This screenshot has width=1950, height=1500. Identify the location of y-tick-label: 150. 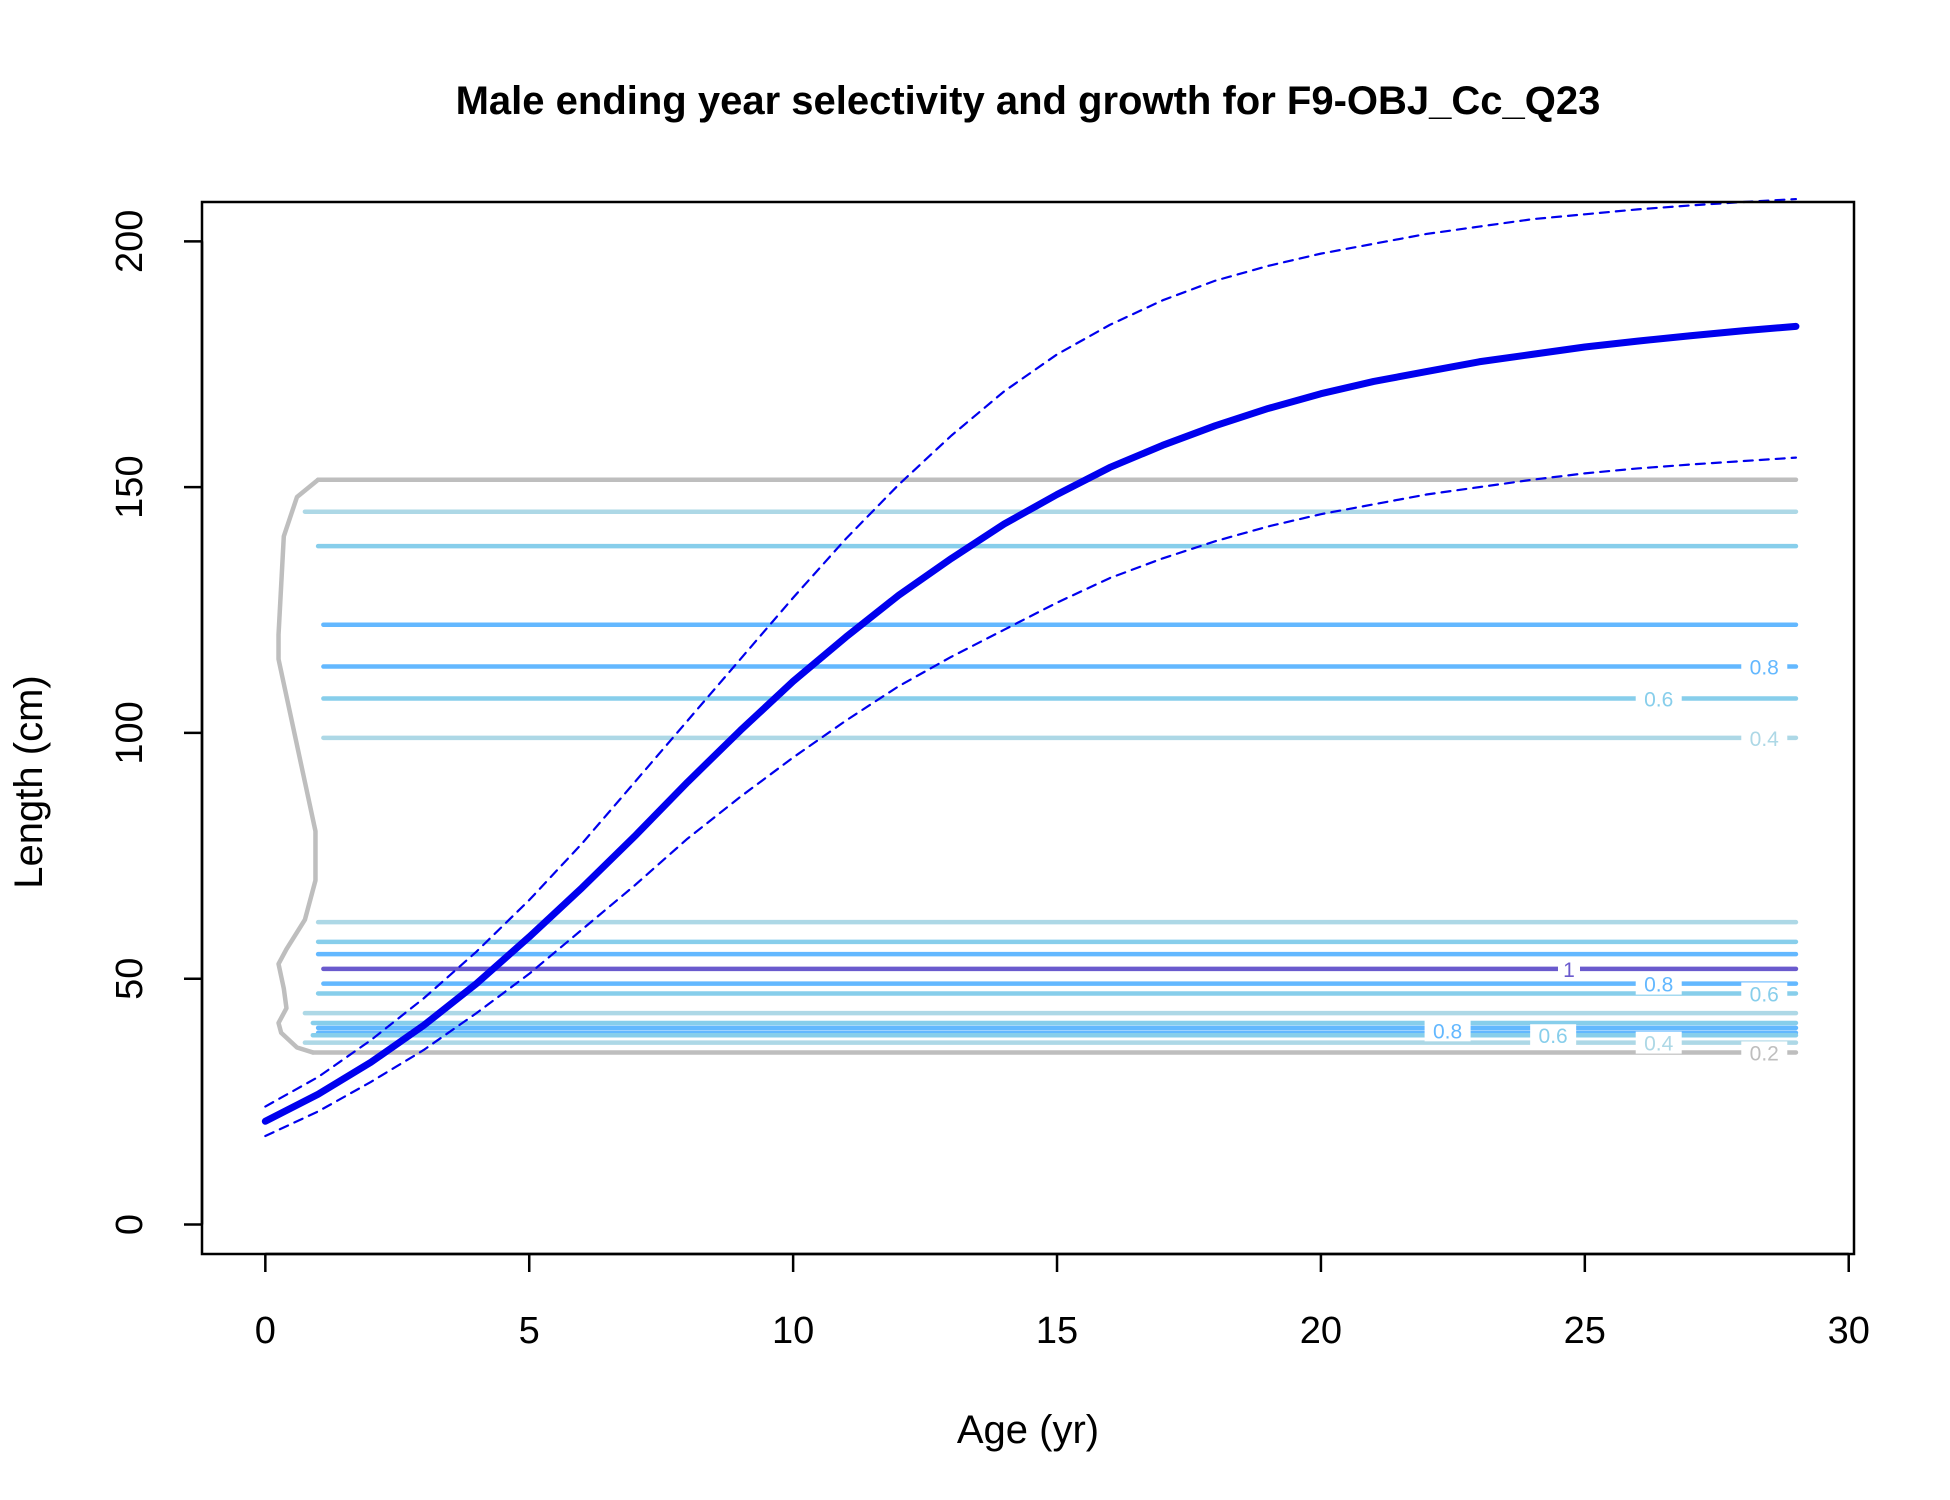
(130, 486).